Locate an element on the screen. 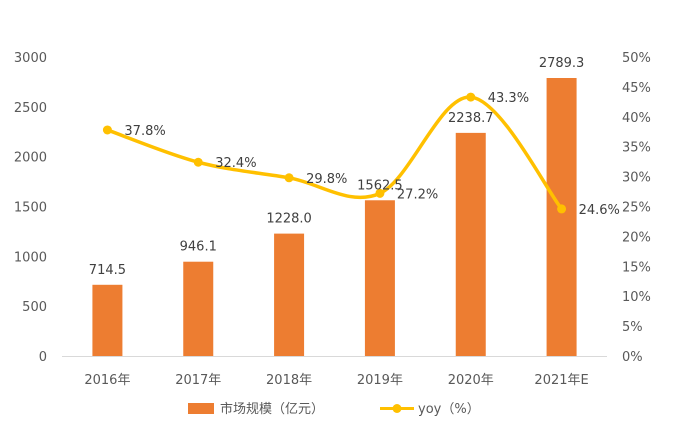  left-axis-tick-label: 2000 is located at coordinates (30, 158).